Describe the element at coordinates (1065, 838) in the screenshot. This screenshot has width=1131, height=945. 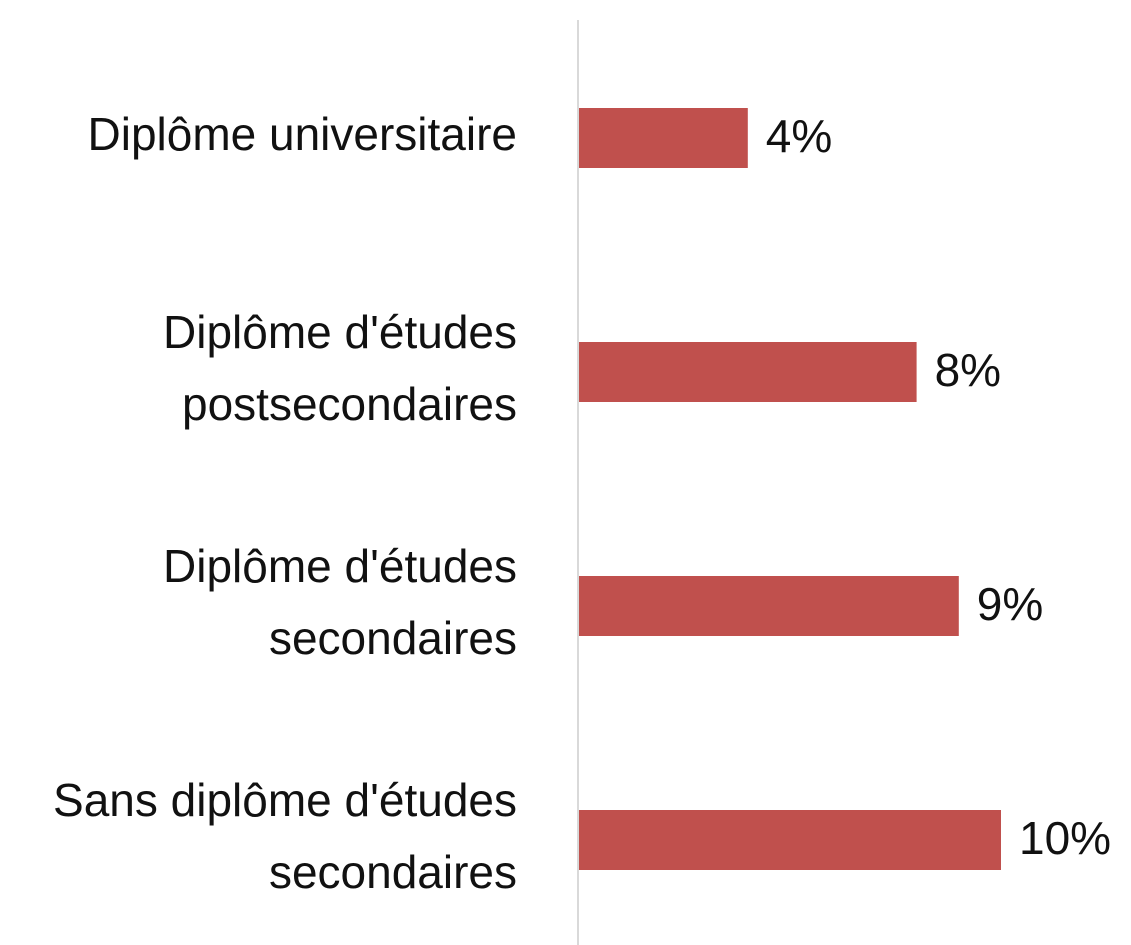
I see `value-label: 10%` at that location.